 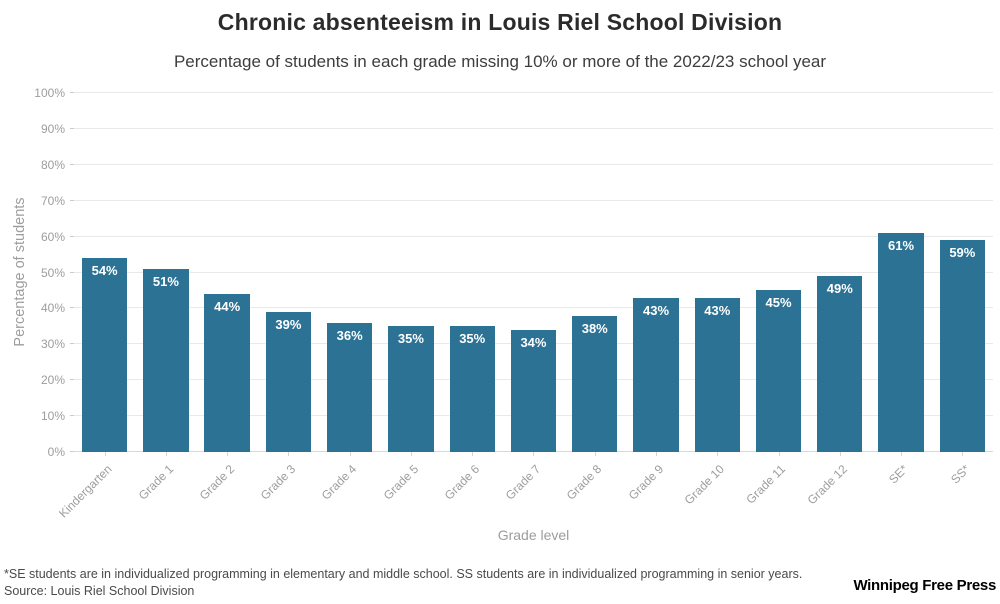 I want to click on x-tick-label-grade-9: Grade 9, so click(x=645, y=482).